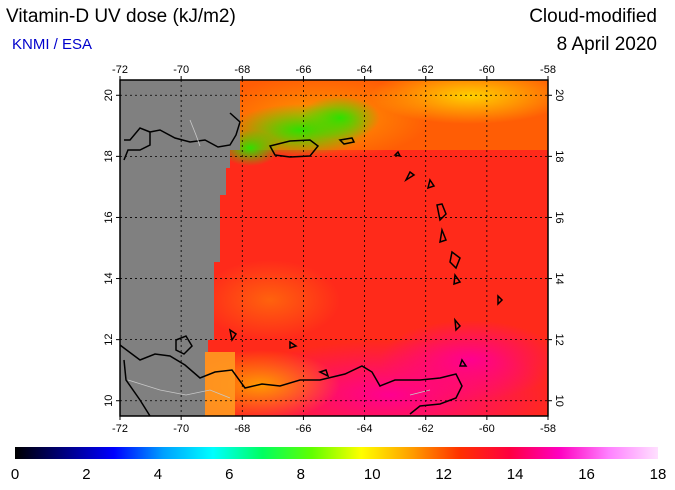 This screenshot has width=675, height=490. I want to click on data-source: KNMI / ESA, so click(52, 44).